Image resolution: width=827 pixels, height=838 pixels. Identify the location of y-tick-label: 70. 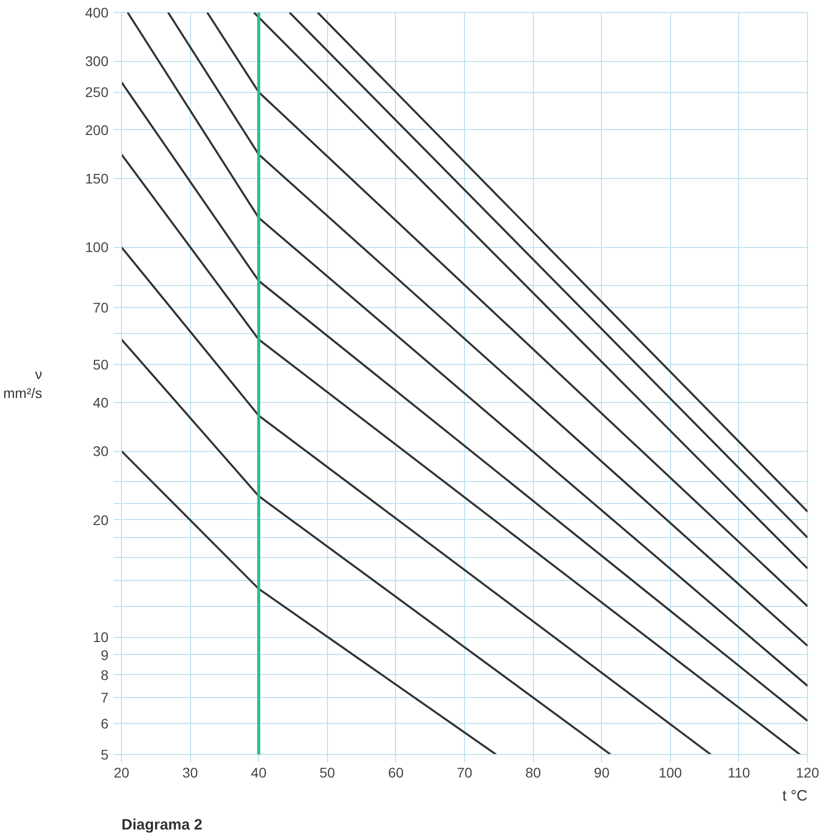
(100, 308).